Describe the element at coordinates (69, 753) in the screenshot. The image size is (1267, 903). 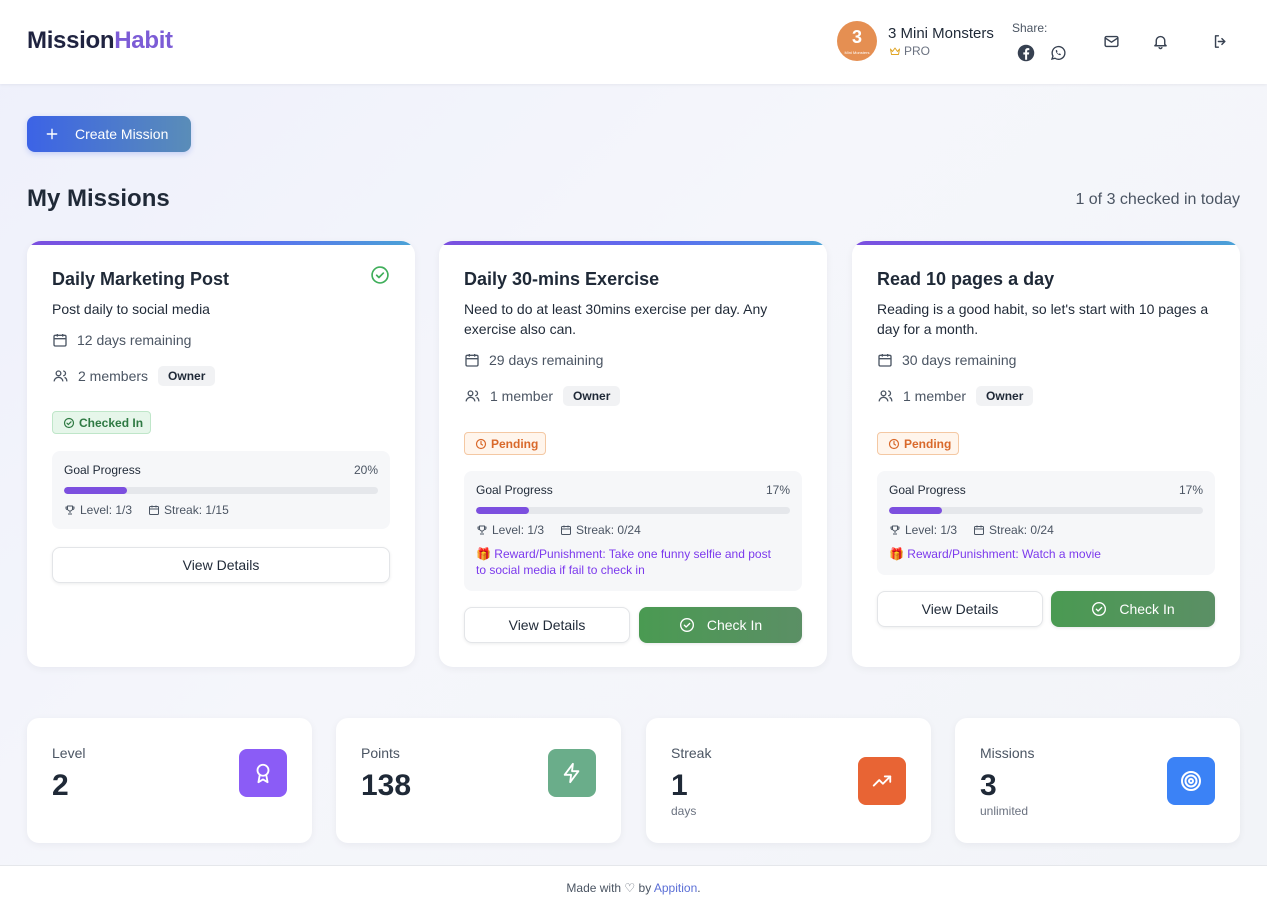
I see `stat-label: Level` at that location.